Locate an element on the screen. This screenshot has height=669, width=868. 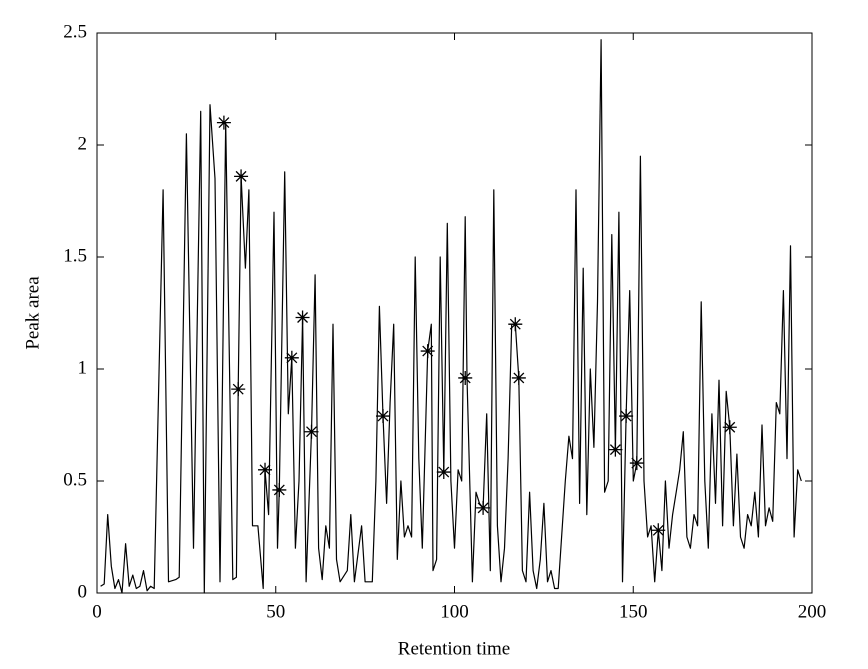
x-tick-label: 0 is located at coordinates (97, 611).